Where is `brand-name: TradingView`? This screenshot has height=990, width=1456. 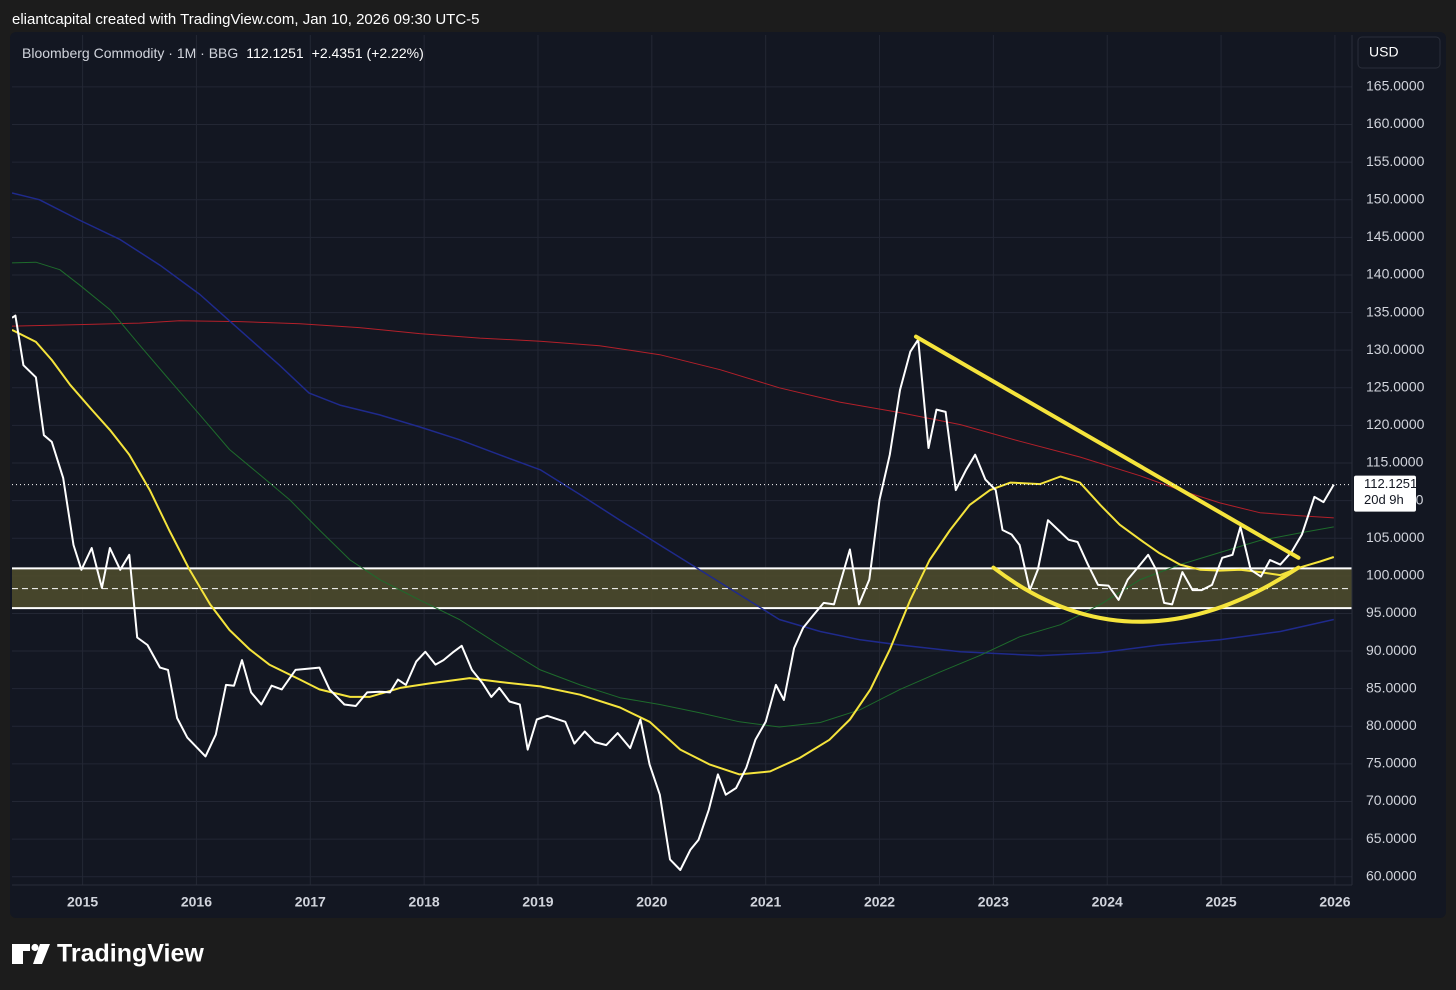 brand-name: TradingView is located at coordinates (130, 954).